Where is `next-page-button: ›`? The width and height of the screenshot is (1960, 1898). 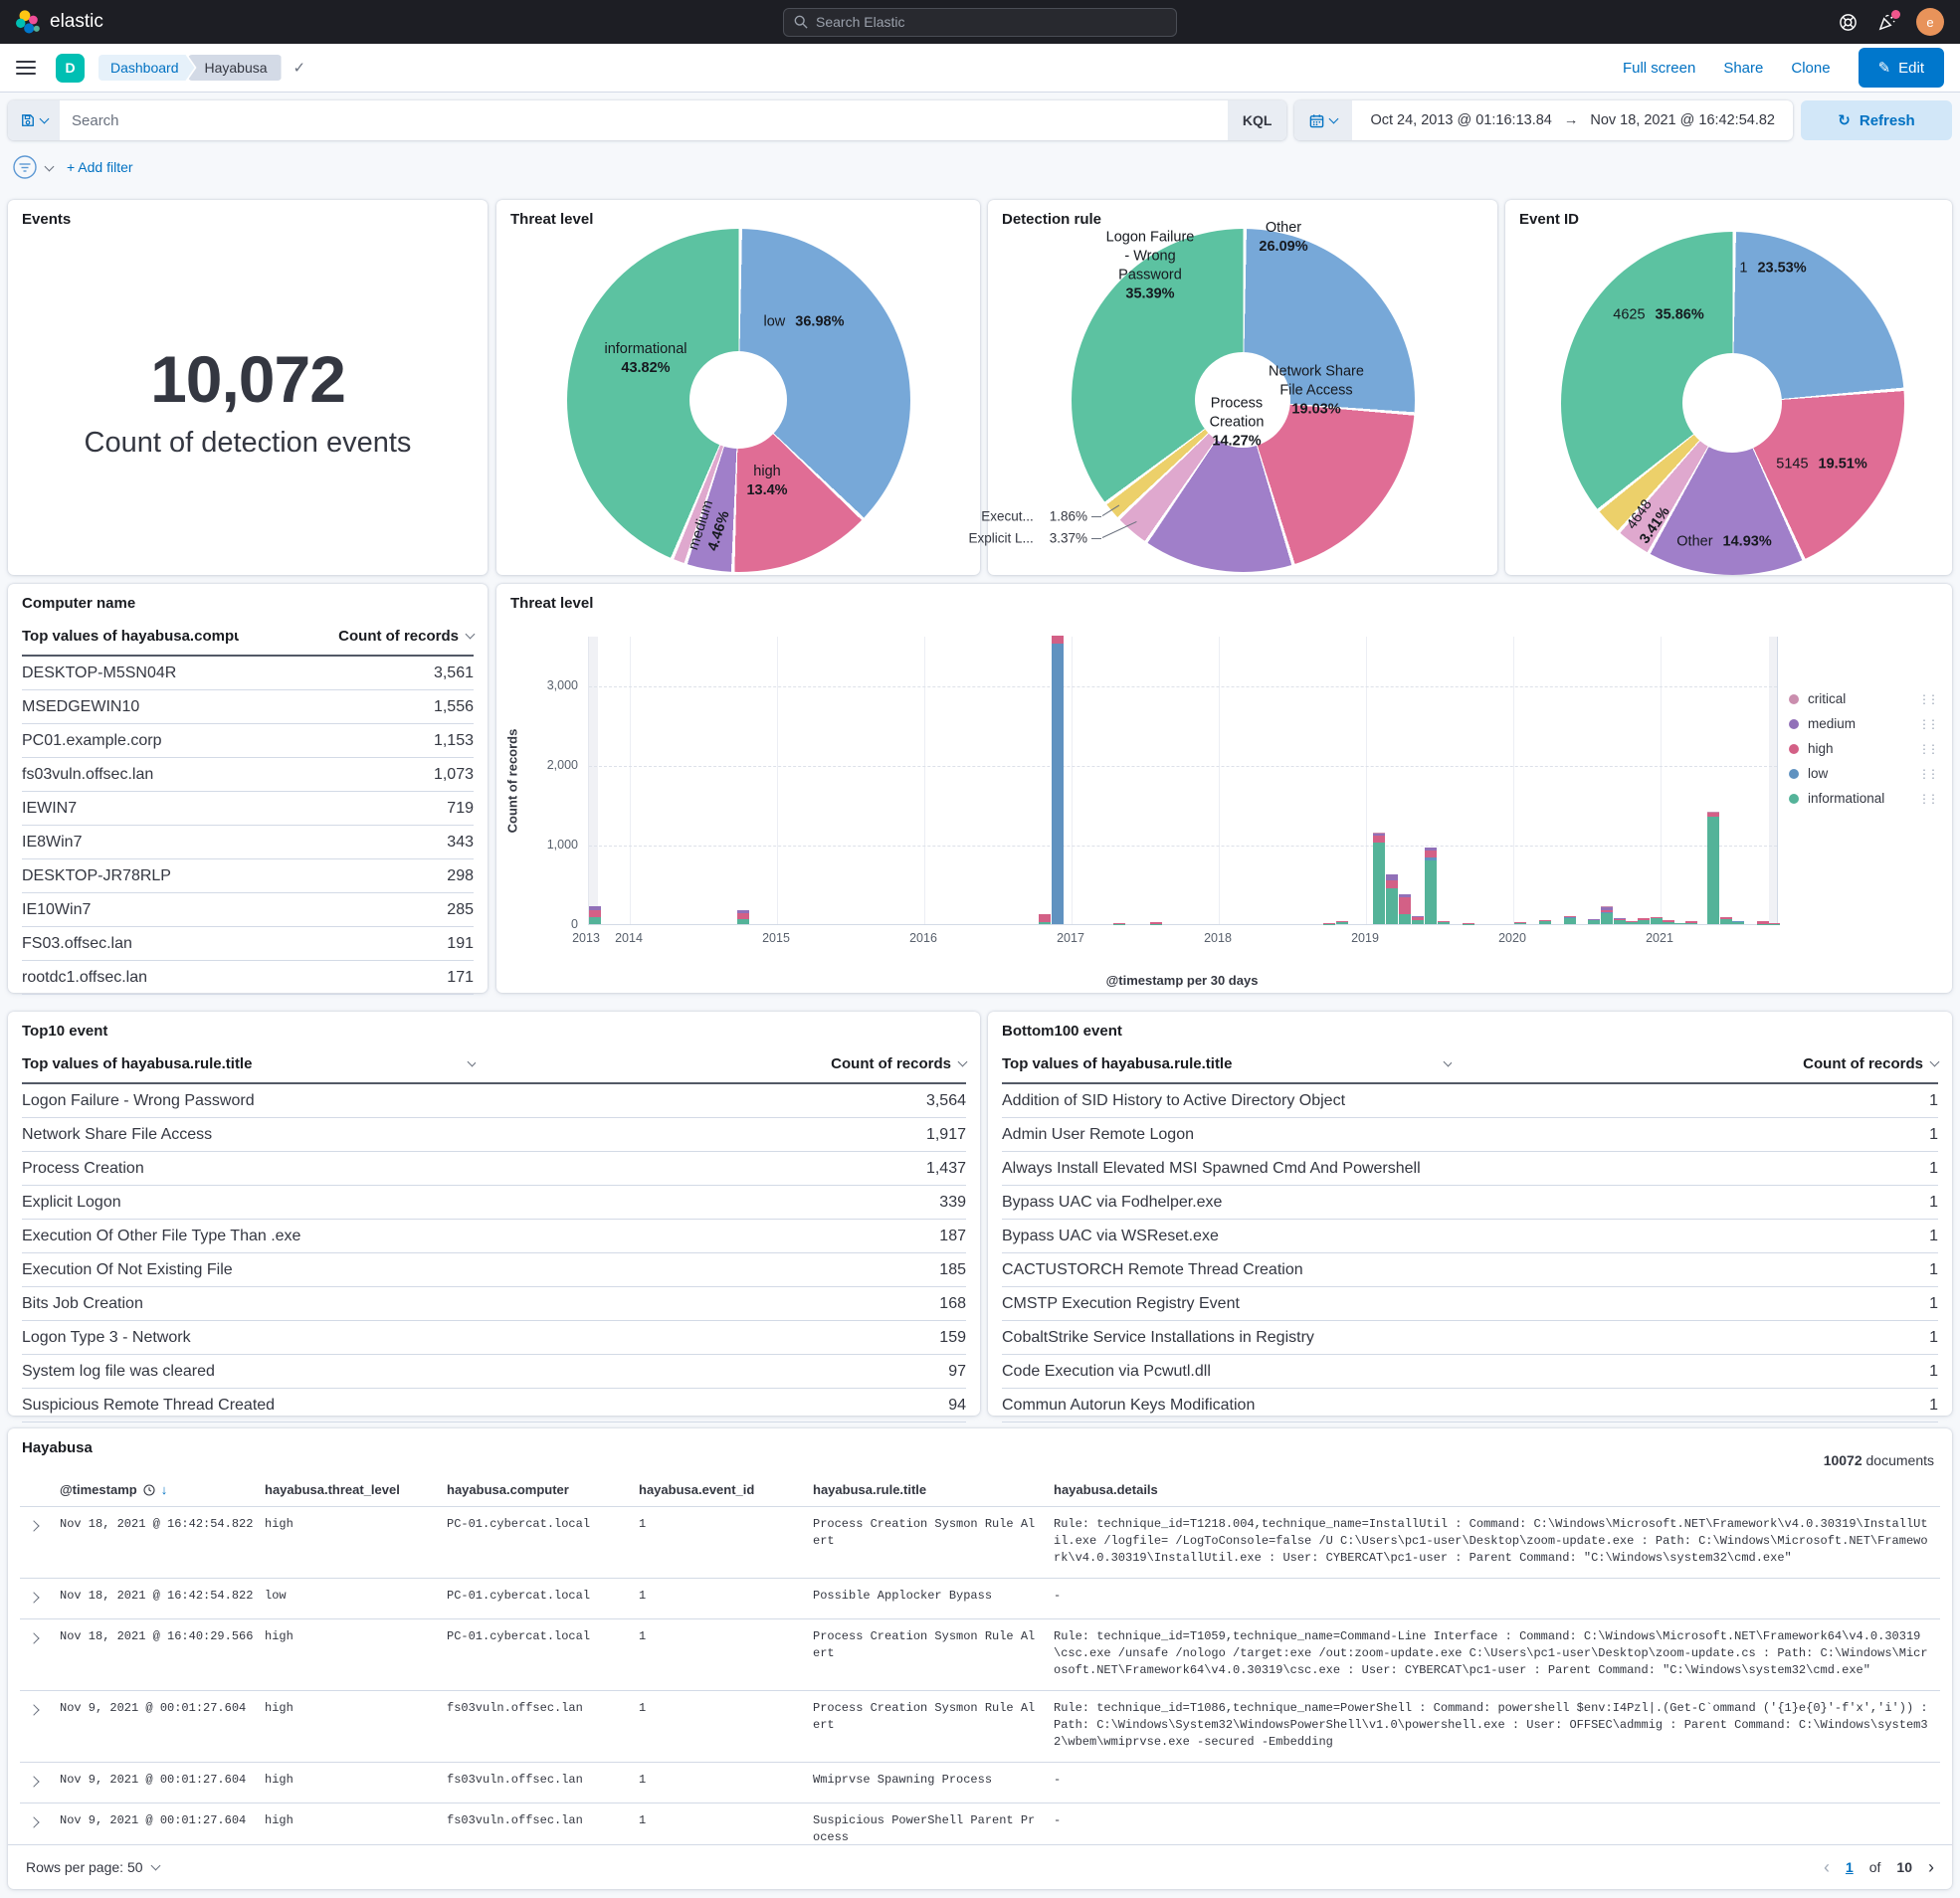
next-page-button: › is located at coordinates (1931, 1866).